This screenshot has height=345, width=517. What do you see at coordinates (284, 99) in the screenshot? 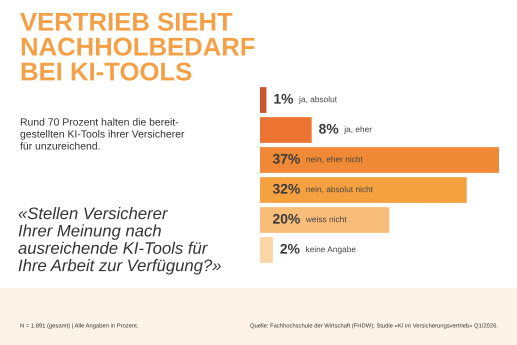
I see `data-label: 1%` at bounding box center [284, 99].